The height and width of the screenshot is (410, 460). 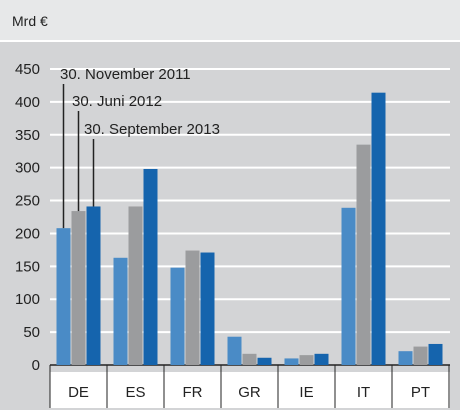 I want to click on y-tick-label: 300, so click(x=27, y=168).